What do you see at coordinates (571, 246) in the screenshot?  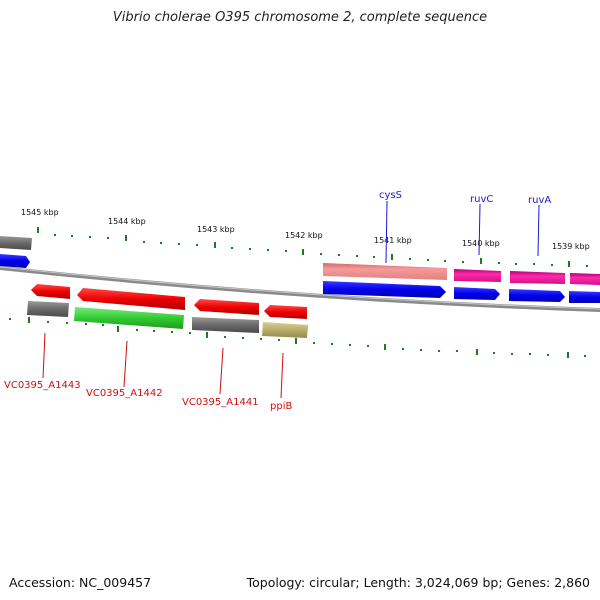 I see `scale-label-1539: 1539 kbp` at bounding box center [571, 246].